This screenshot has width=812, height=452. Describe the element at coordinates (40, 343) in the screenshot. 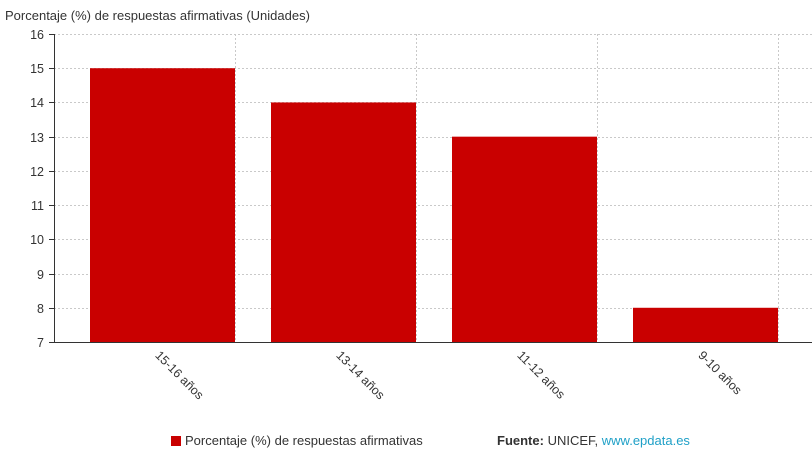

I see `y-tick-label: 7` at that location.